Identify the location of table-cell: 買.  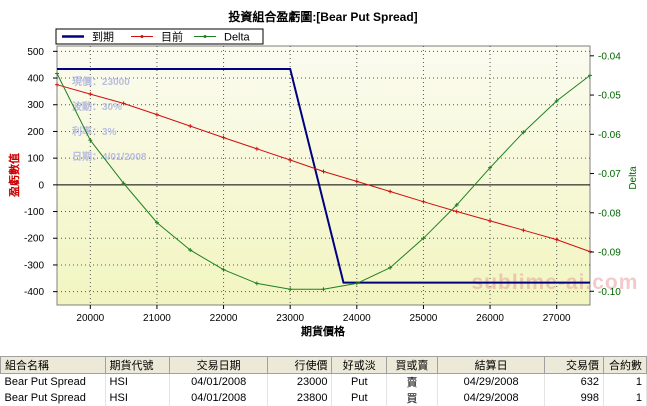
(412, 398).